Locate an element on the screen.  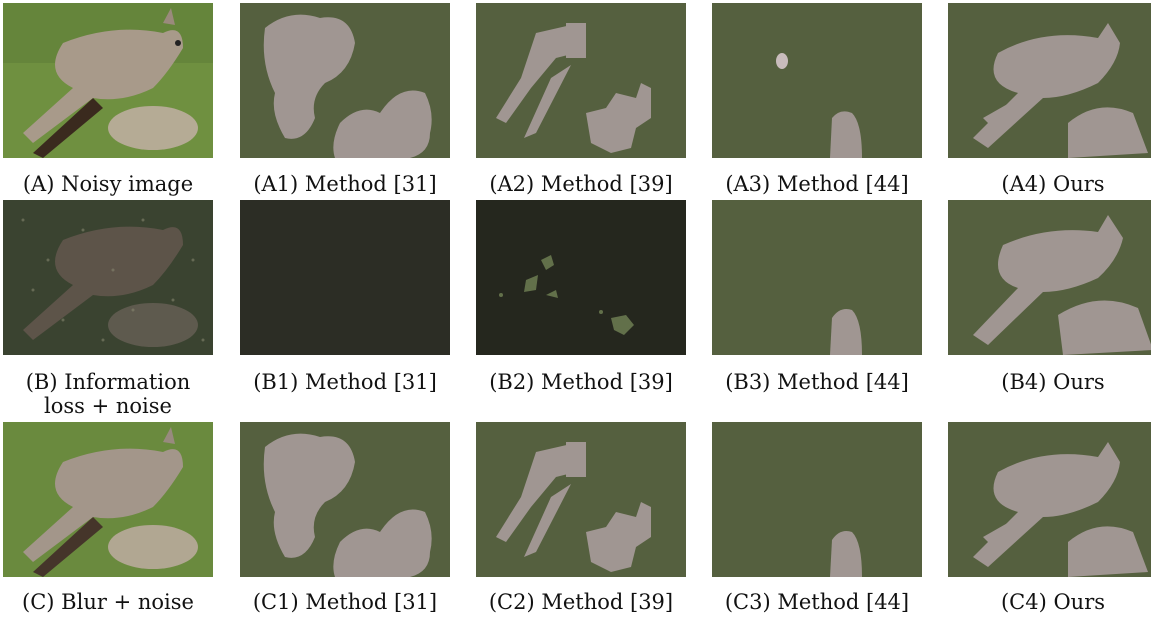
panel-b4-ours is located at coordinates (1049, 277).